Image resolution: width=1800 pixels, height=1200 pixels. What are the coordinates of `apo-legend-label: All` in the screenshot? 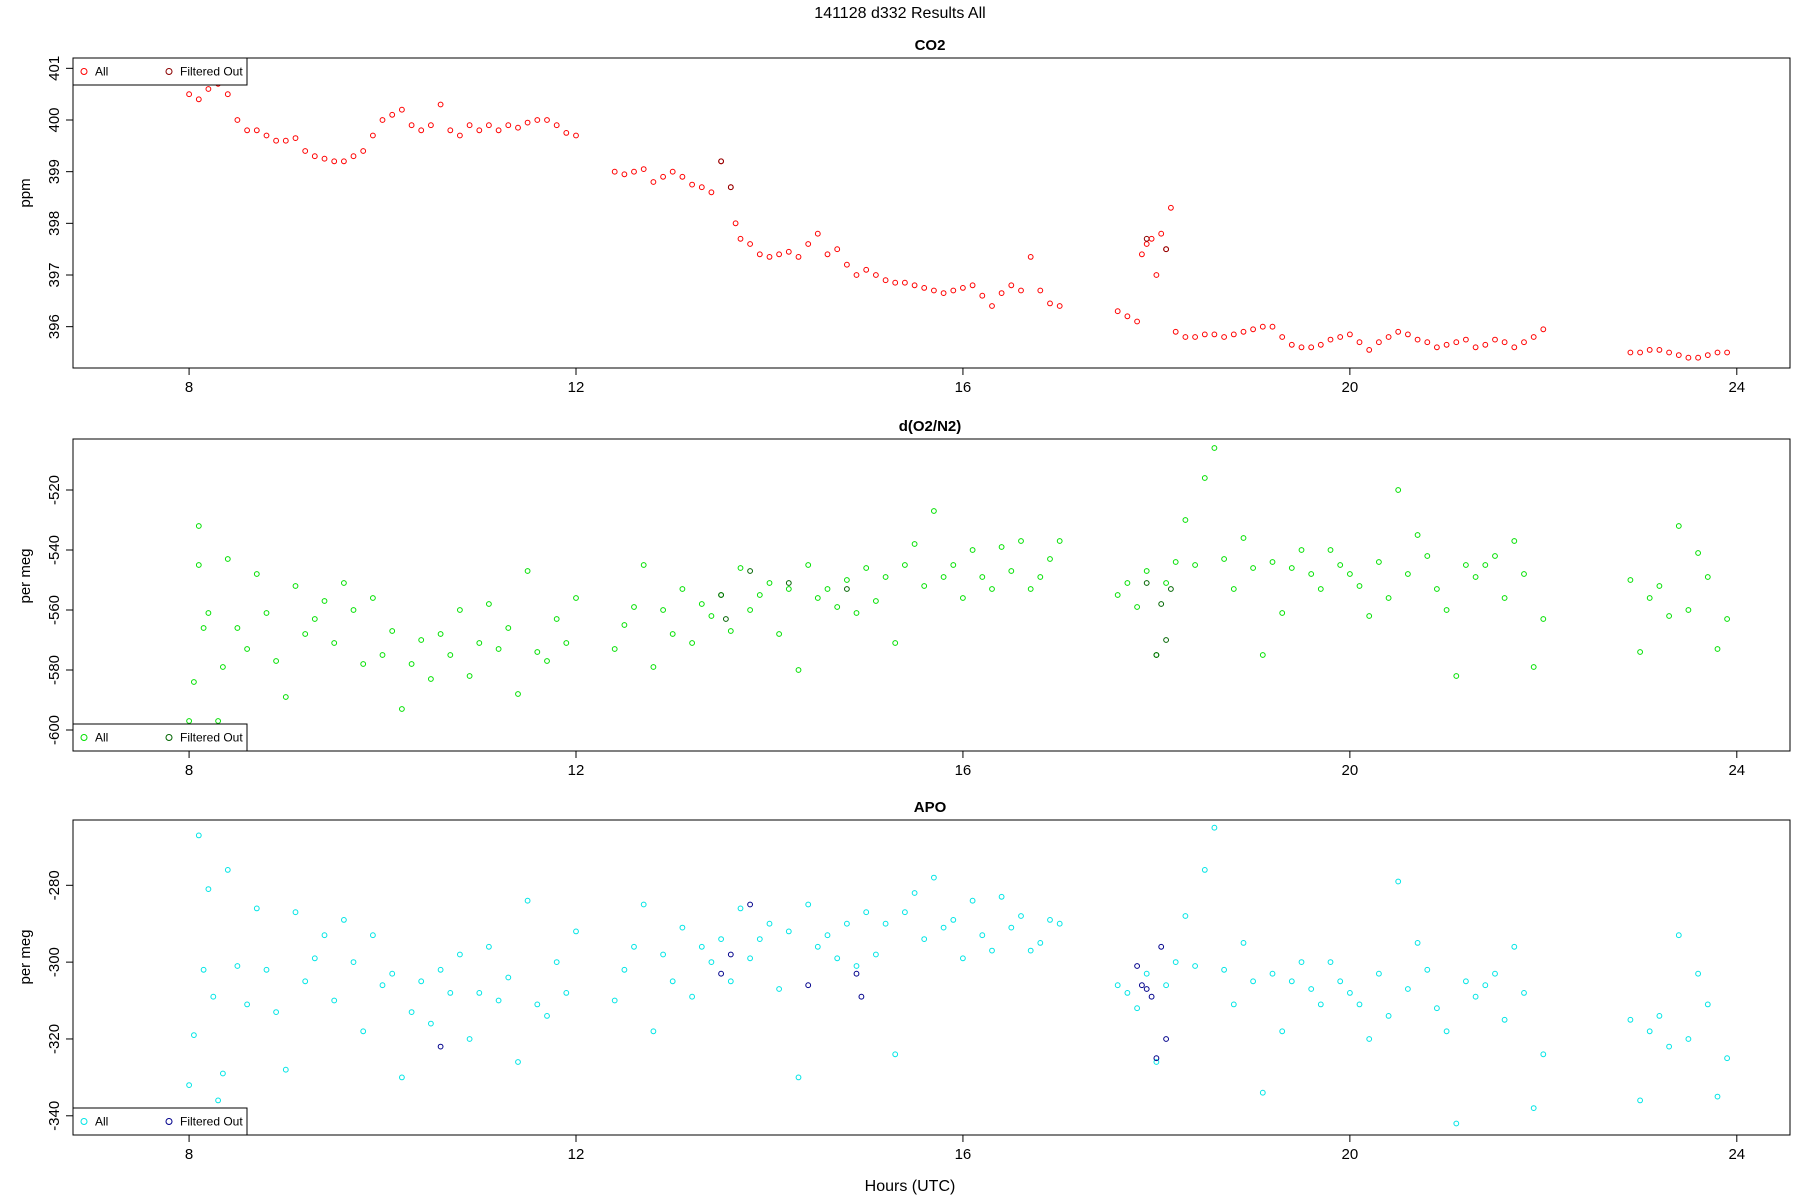 It's located at (101, 1122).